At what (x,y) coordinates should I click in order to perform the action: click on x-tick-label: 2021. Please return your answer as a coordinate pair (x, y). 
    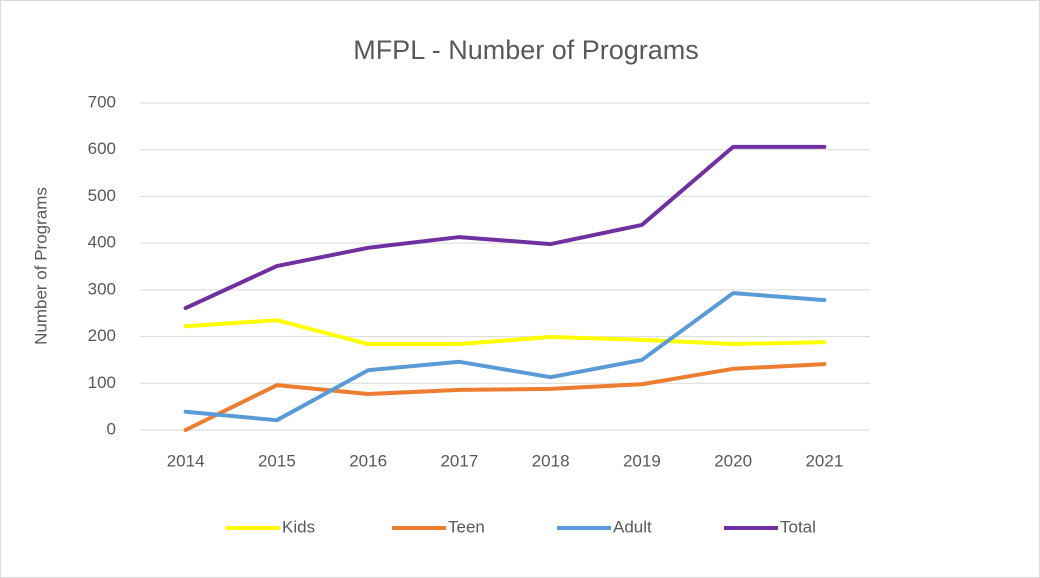
    Looking at the image, I should click on (824, 460).